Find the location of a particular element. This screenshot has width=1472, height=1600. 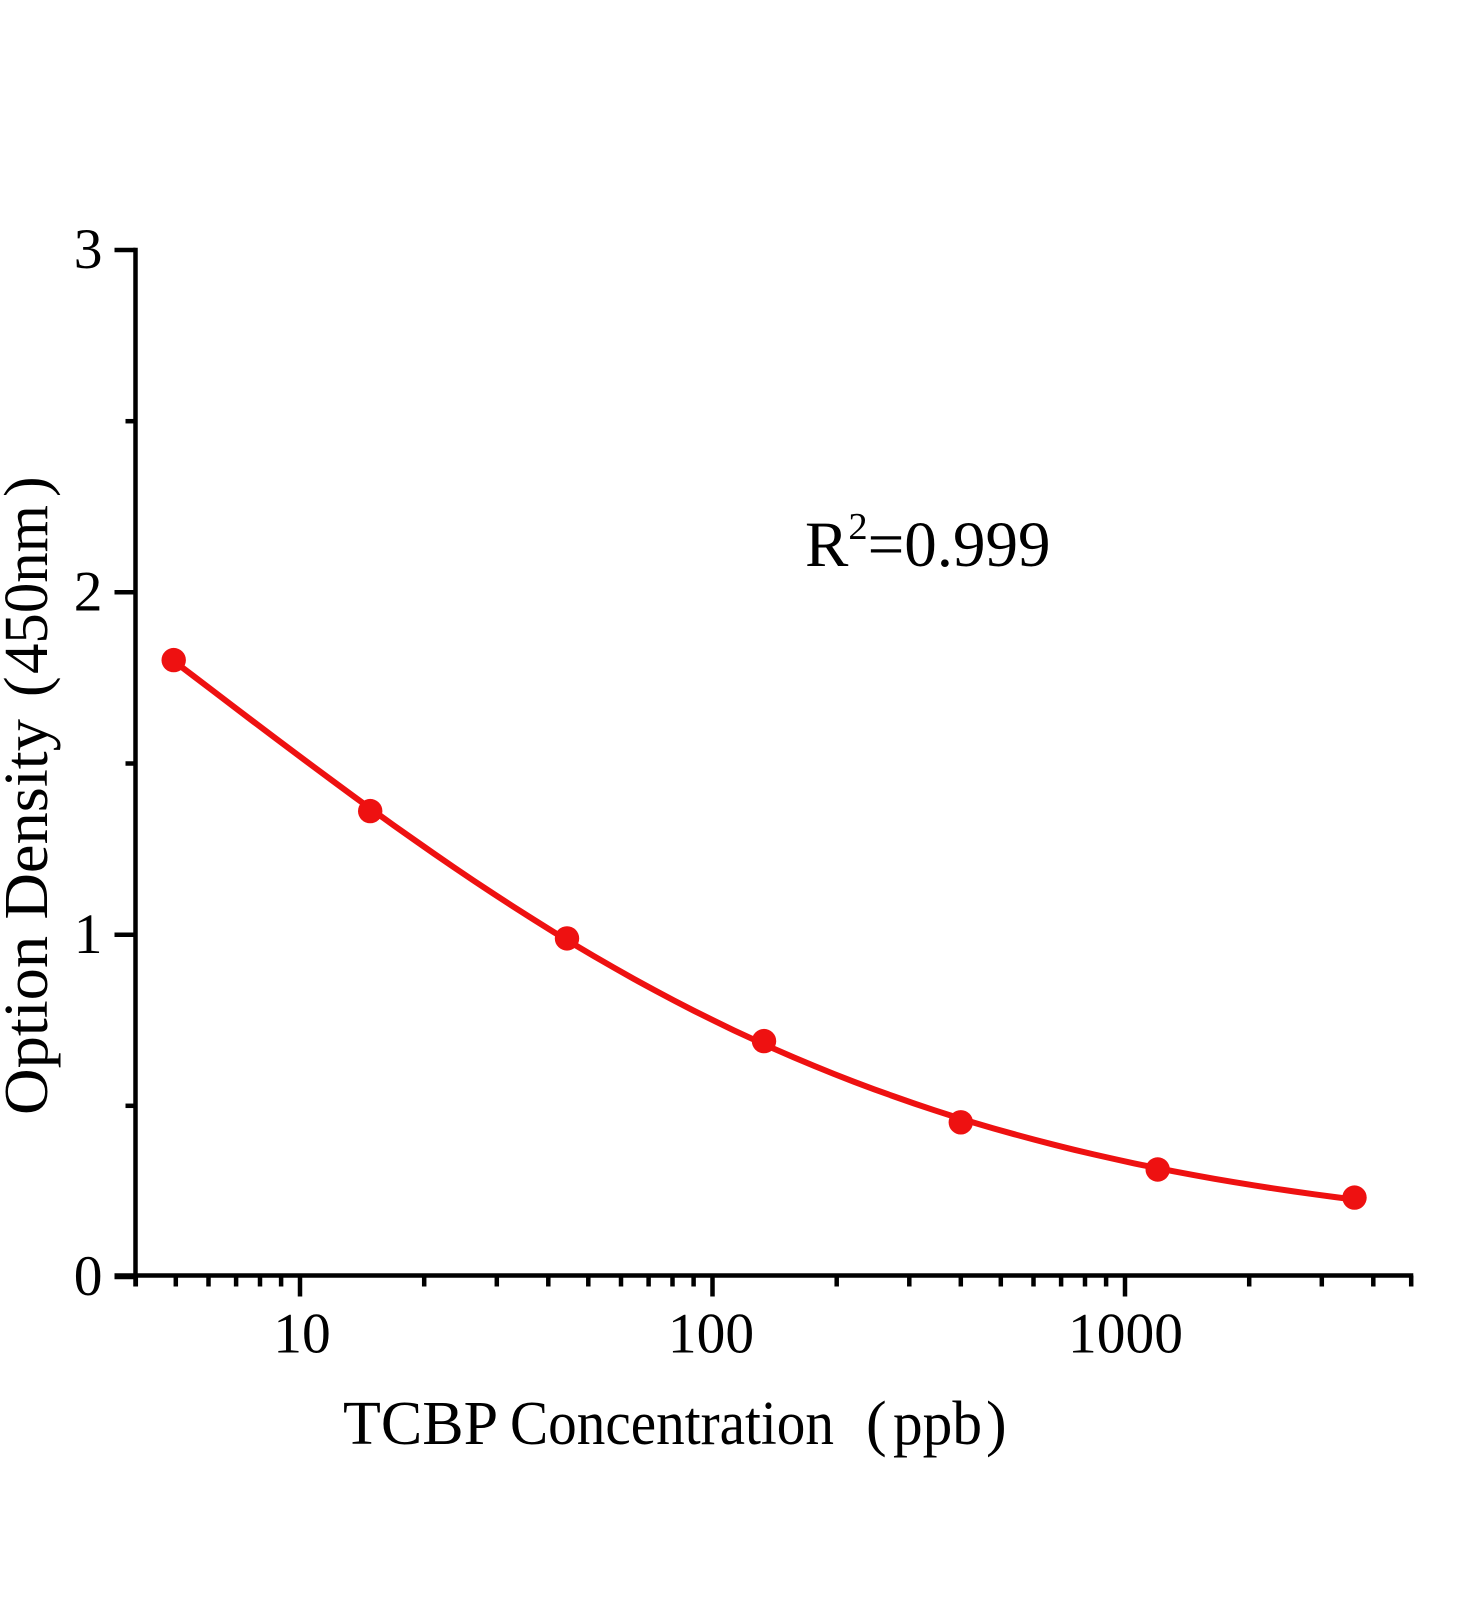

svg-text: 1000 is located at coordinates (1125, 1334).